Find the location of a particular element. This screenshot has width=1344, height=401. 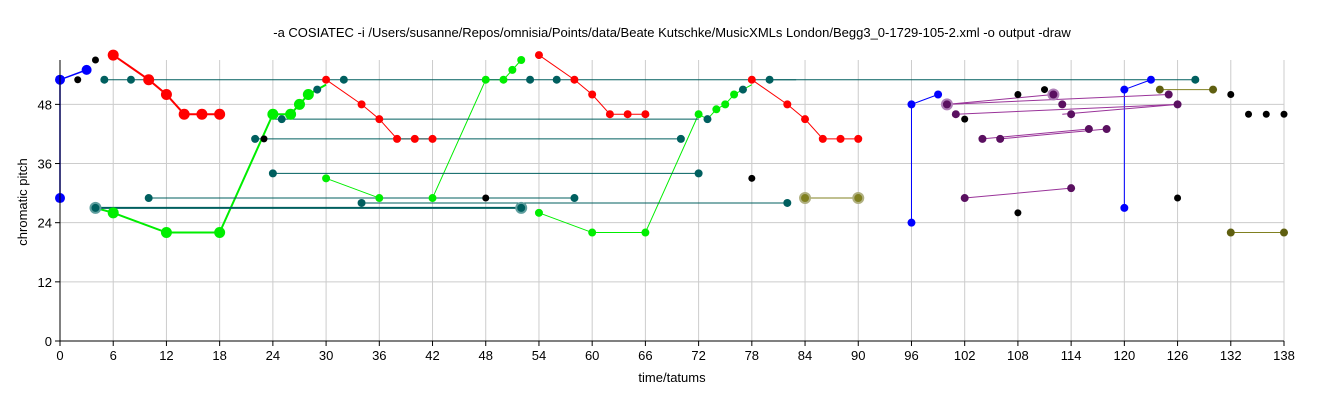

x-tick-label: 54 is located at coordinates (539, 355).